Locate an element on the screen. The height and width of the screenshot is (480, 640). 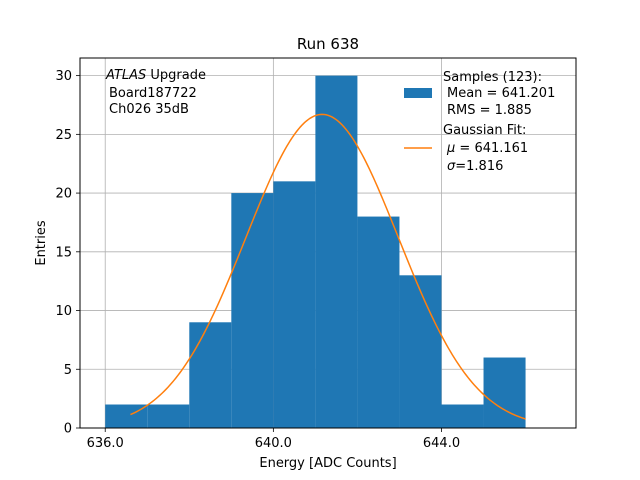
annotation-upgrade: Upgrade is located at coordinates (176, 75).